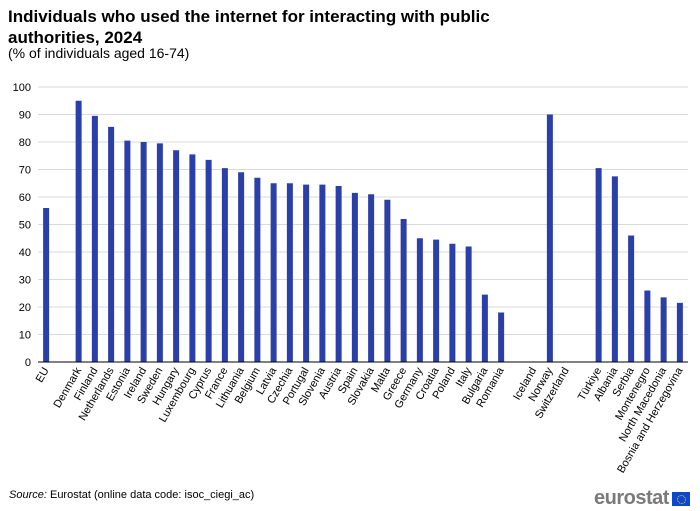 Image resolution: width=700 pixels, height=511 pixels. I want to click on y-tick-label: 60, so click(25, 198).